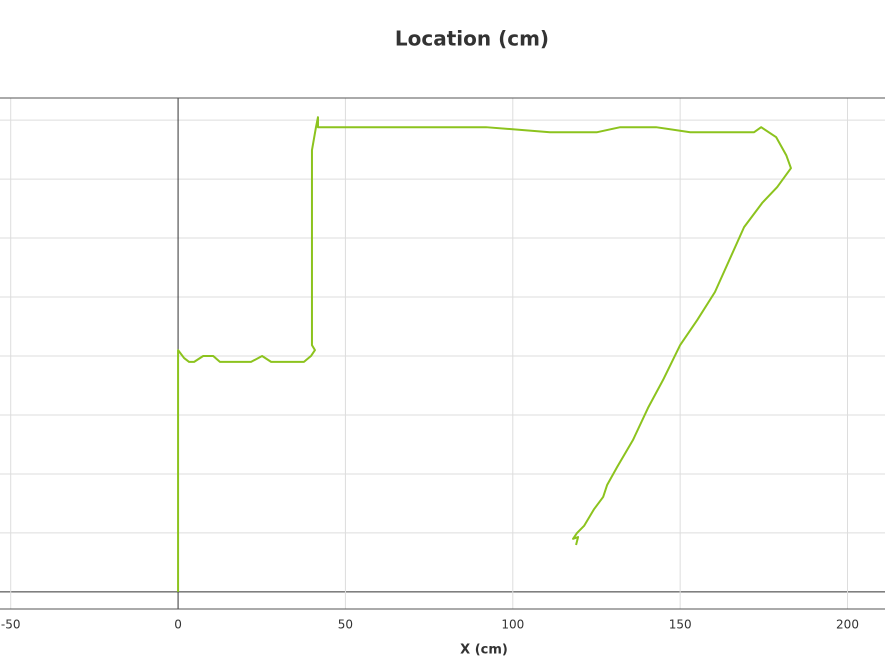 This screenshot has width=885, height=672. What do you see at coordinates (680, 625) in the screenshot?
I see `x-tick-label: 150` at bounding box center [680, 625].